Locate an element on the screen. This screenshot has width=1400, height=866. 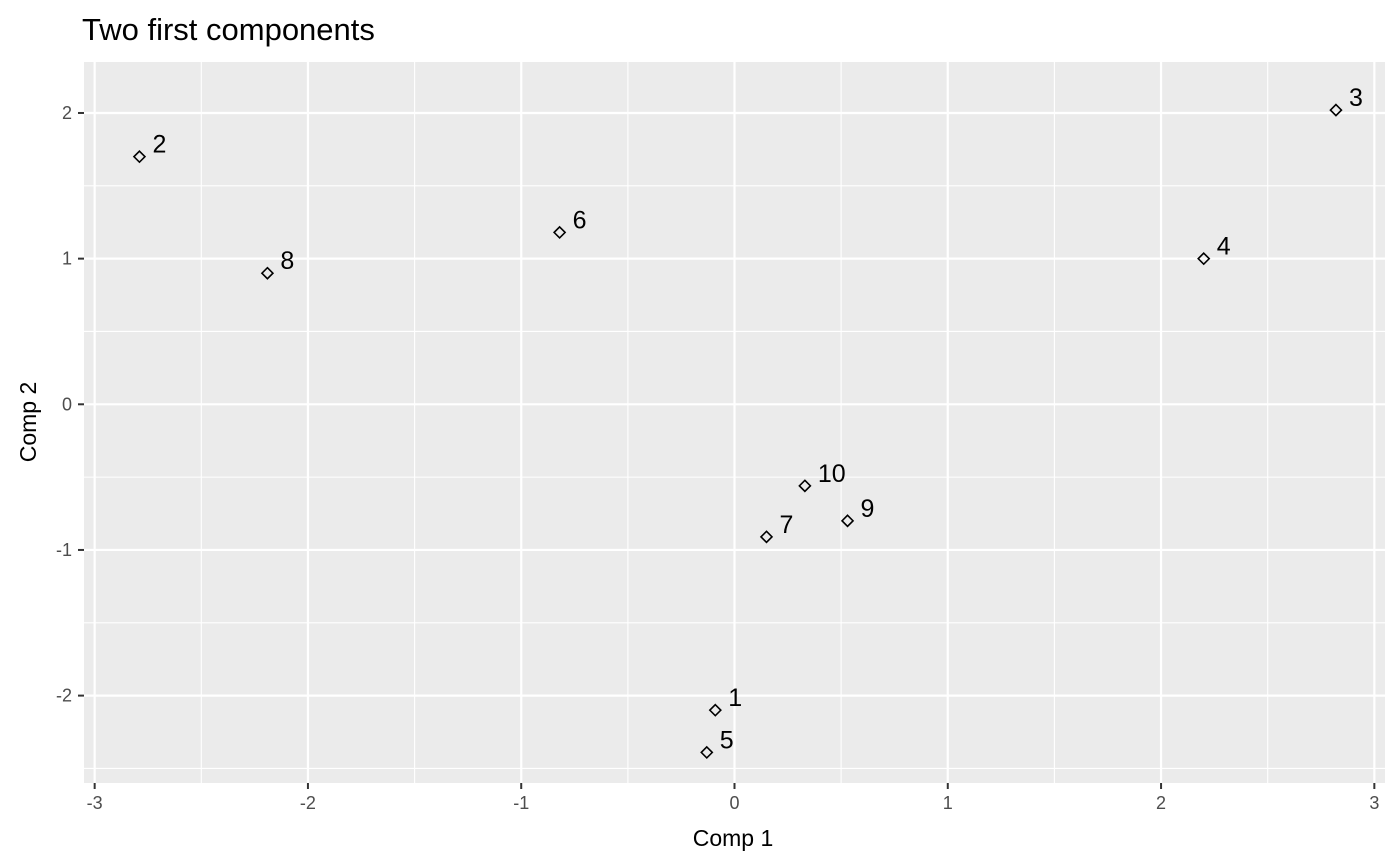
point-label-7: 7 is located at coordinates (786, 525).